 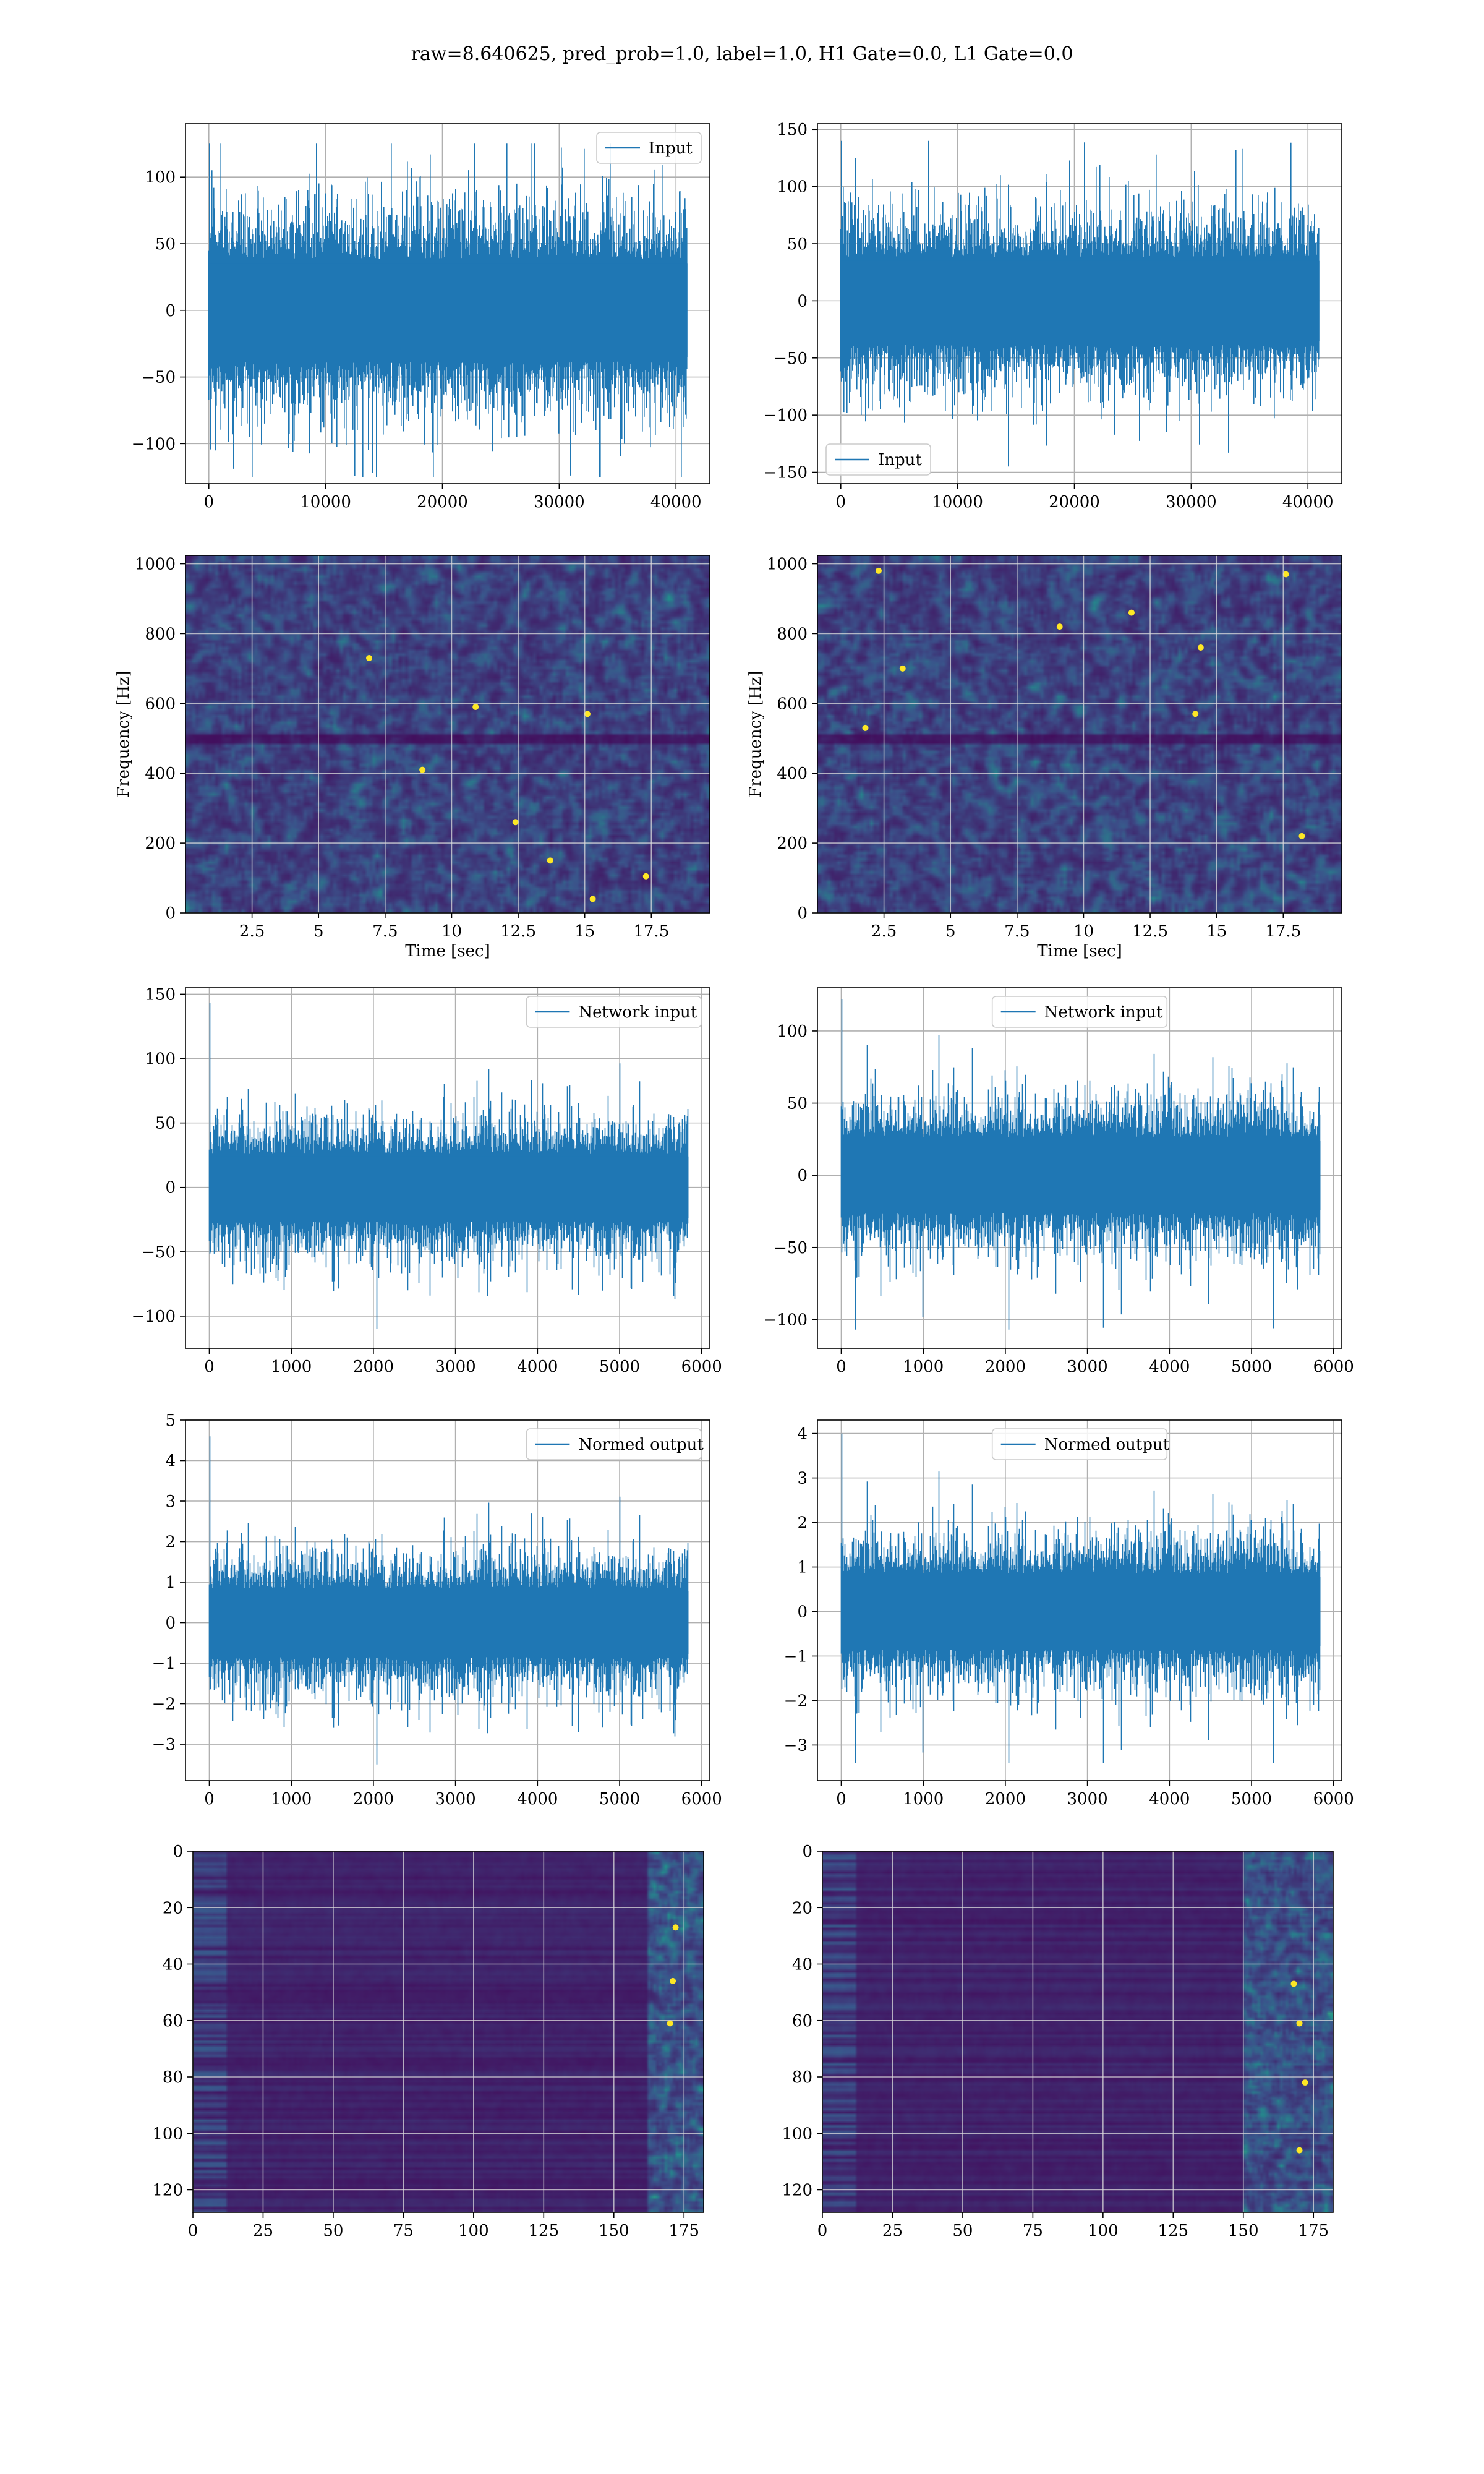 I want to click on legend-label: Normed output, so click(x=641, y=1445).